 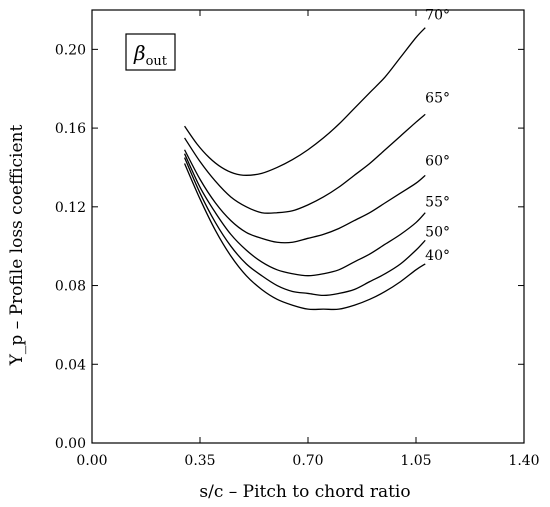 I want to click on legend-box, so click(x=150, y=52).